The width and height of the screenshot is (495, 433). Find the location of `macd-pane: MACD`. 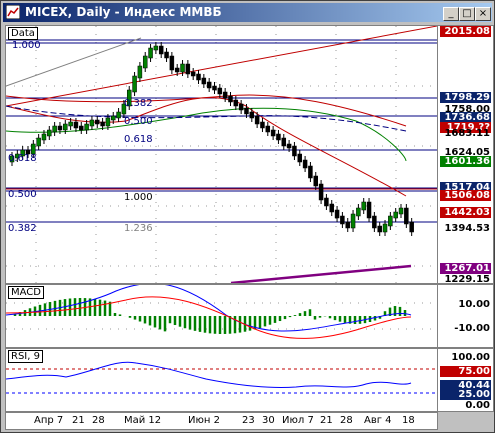

macd-pane: MACD is located at coordinates (221, 316).